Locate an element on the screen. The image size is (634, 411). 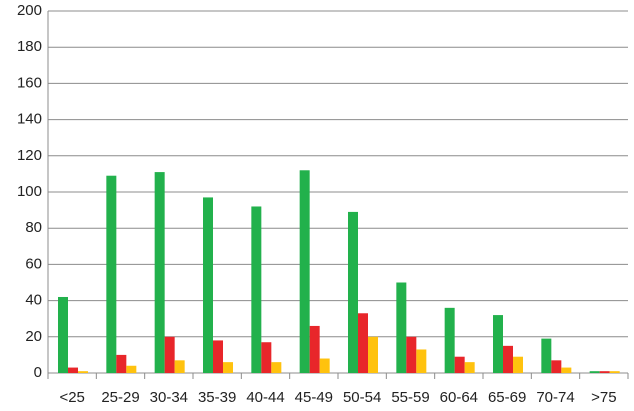
x-tick-label: 70-74 is located at coordinates (555, 397).